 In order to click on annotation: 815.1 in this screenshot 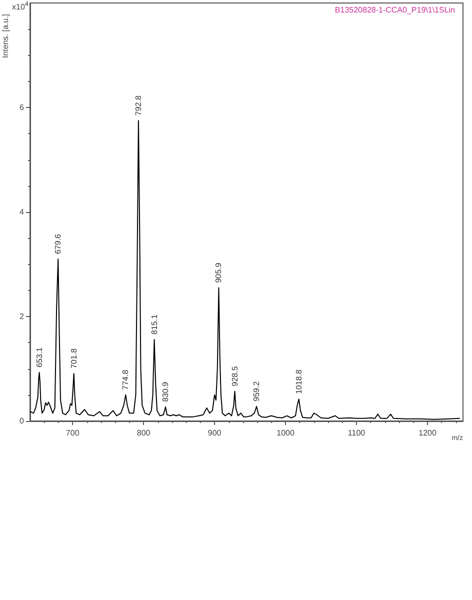, I will do `click(154, 324)`.